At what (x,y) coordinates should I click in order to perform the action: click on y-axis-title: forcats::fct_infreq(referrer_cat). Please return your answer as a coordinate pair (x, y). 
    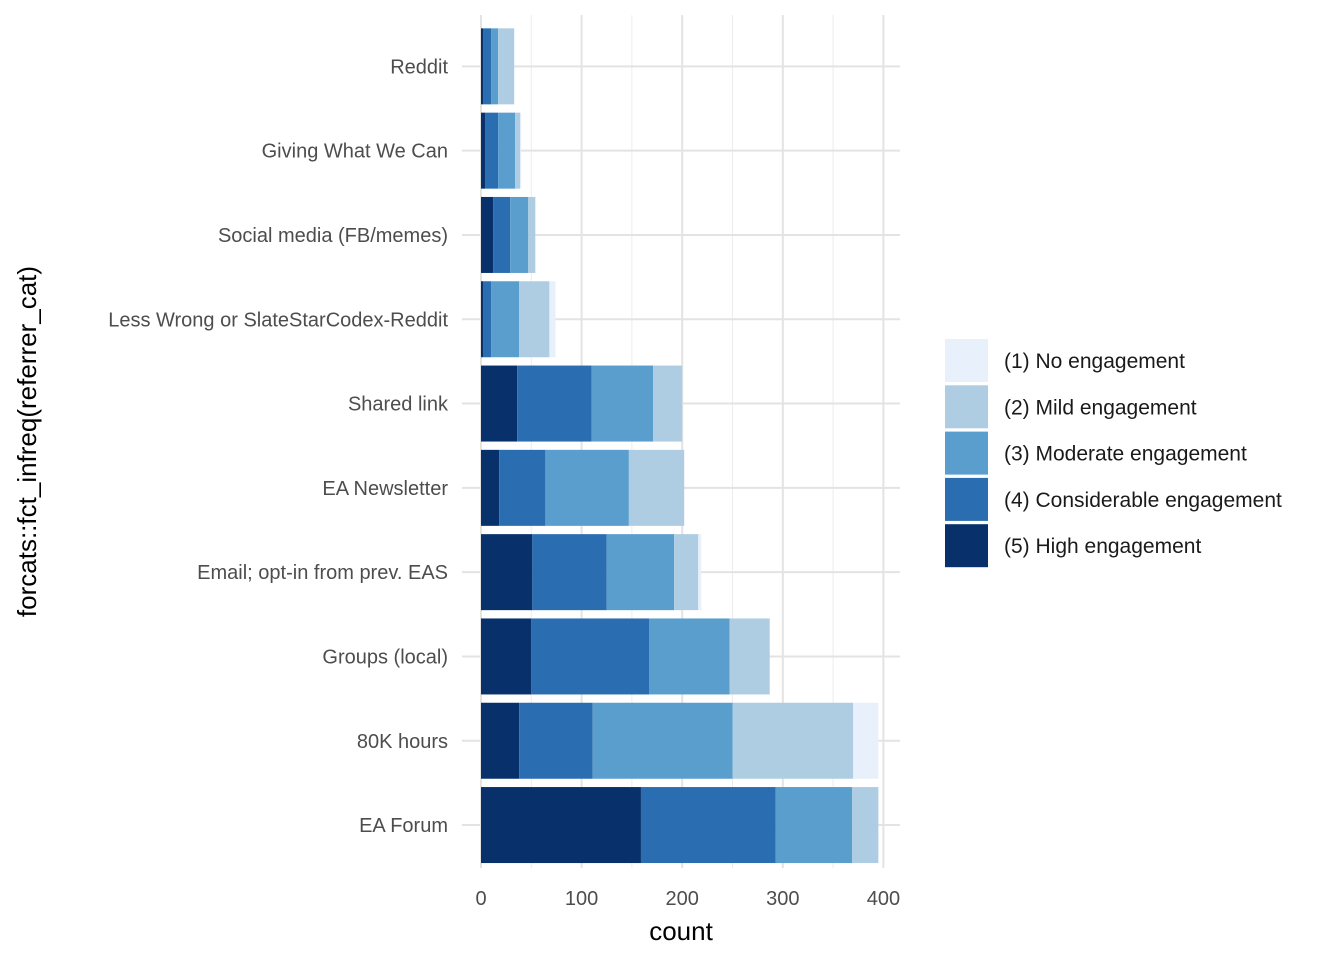
    Looking at the image, I should click on (27, 441).